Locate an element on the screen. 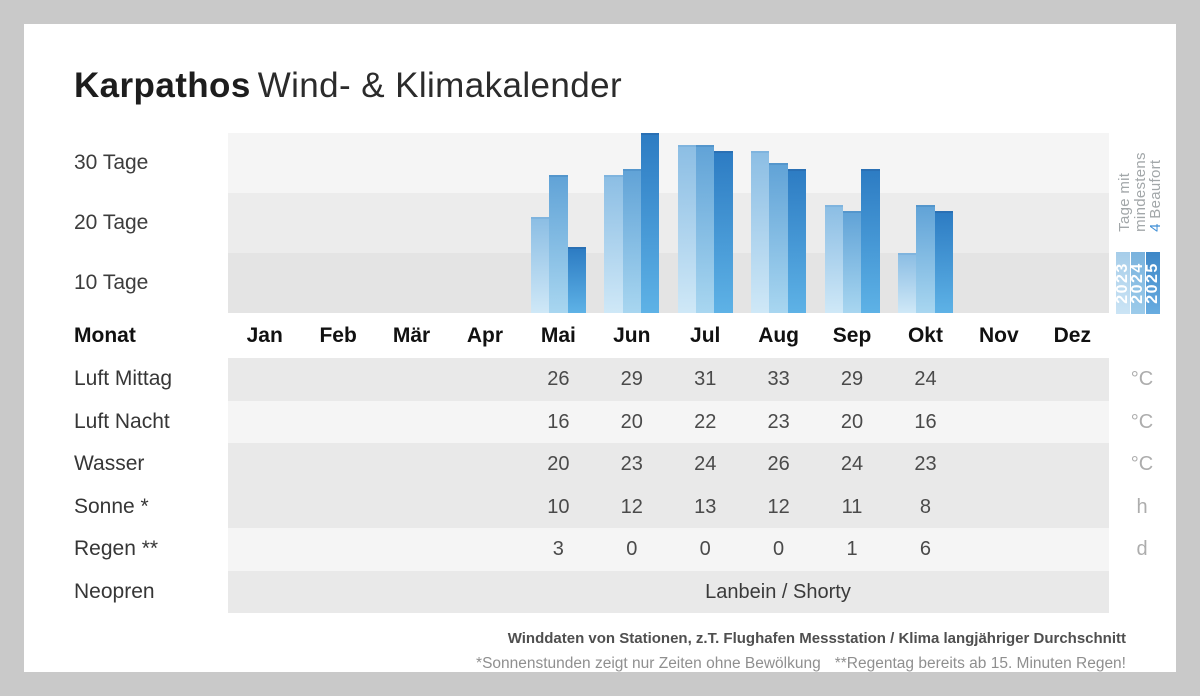  unit-label: d is located at coordinates (1142, 549).